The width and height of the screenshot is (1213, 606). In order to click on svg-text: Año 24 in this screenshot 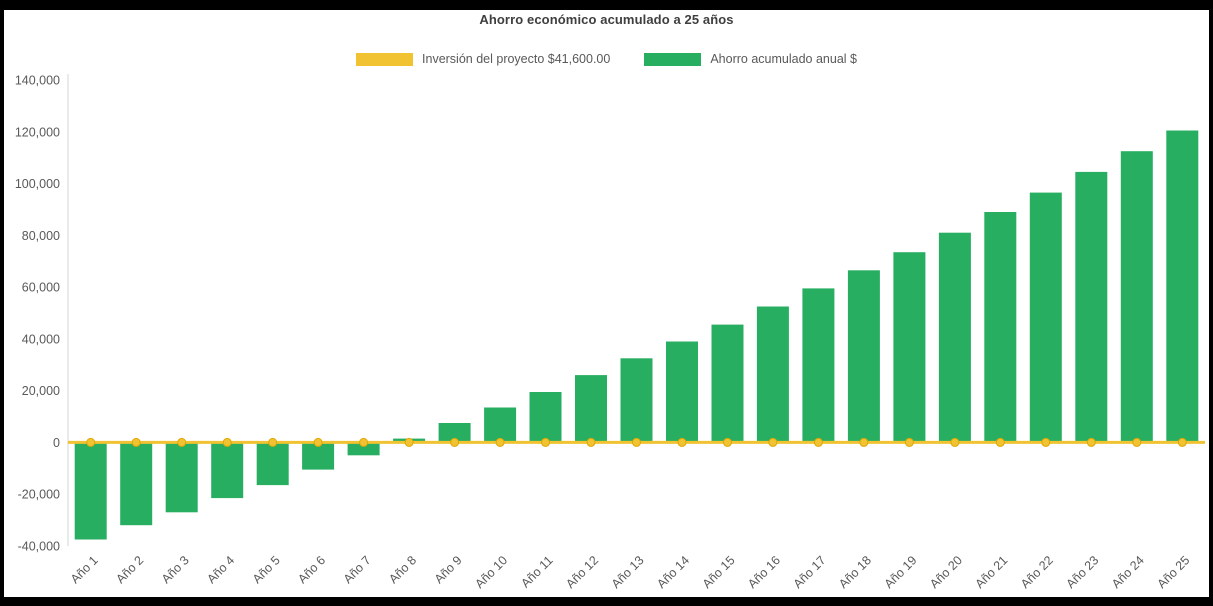, I will do `click(1128, 572)`.